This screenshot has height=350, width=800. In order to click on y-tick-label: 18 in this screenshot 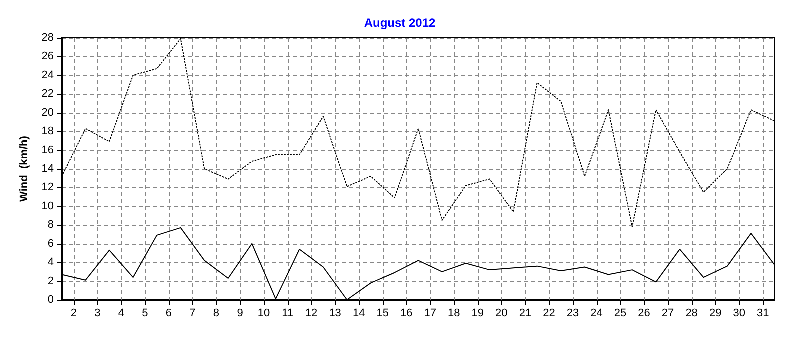, I will do `click(48, 132)`.